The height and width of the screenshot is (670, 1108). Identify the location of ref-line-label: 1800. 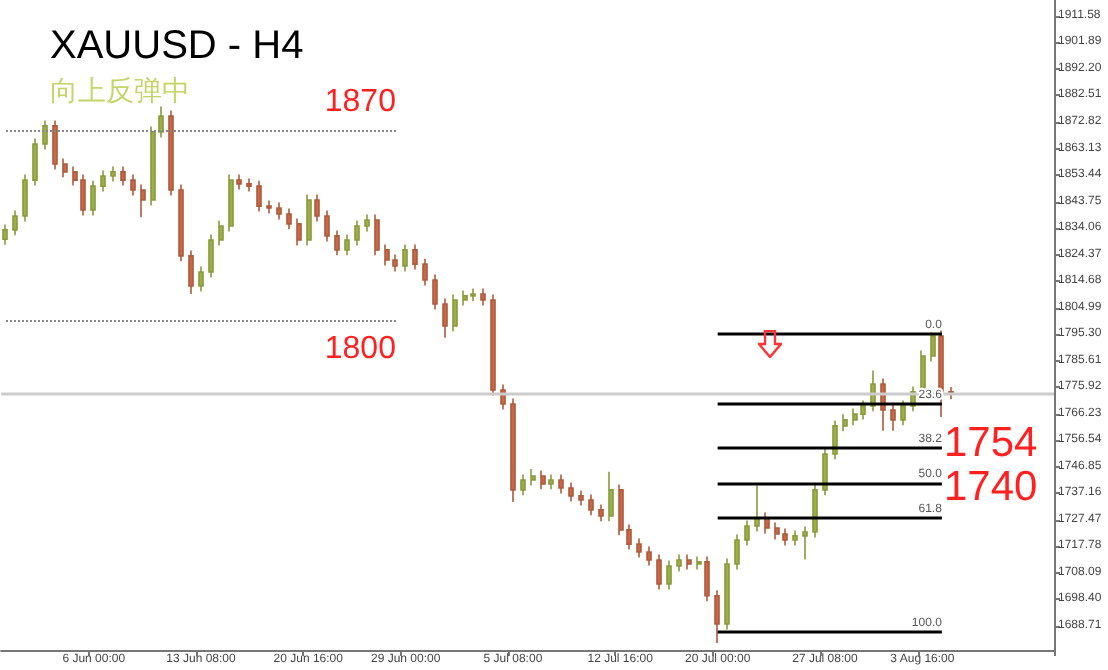
(360, 349).